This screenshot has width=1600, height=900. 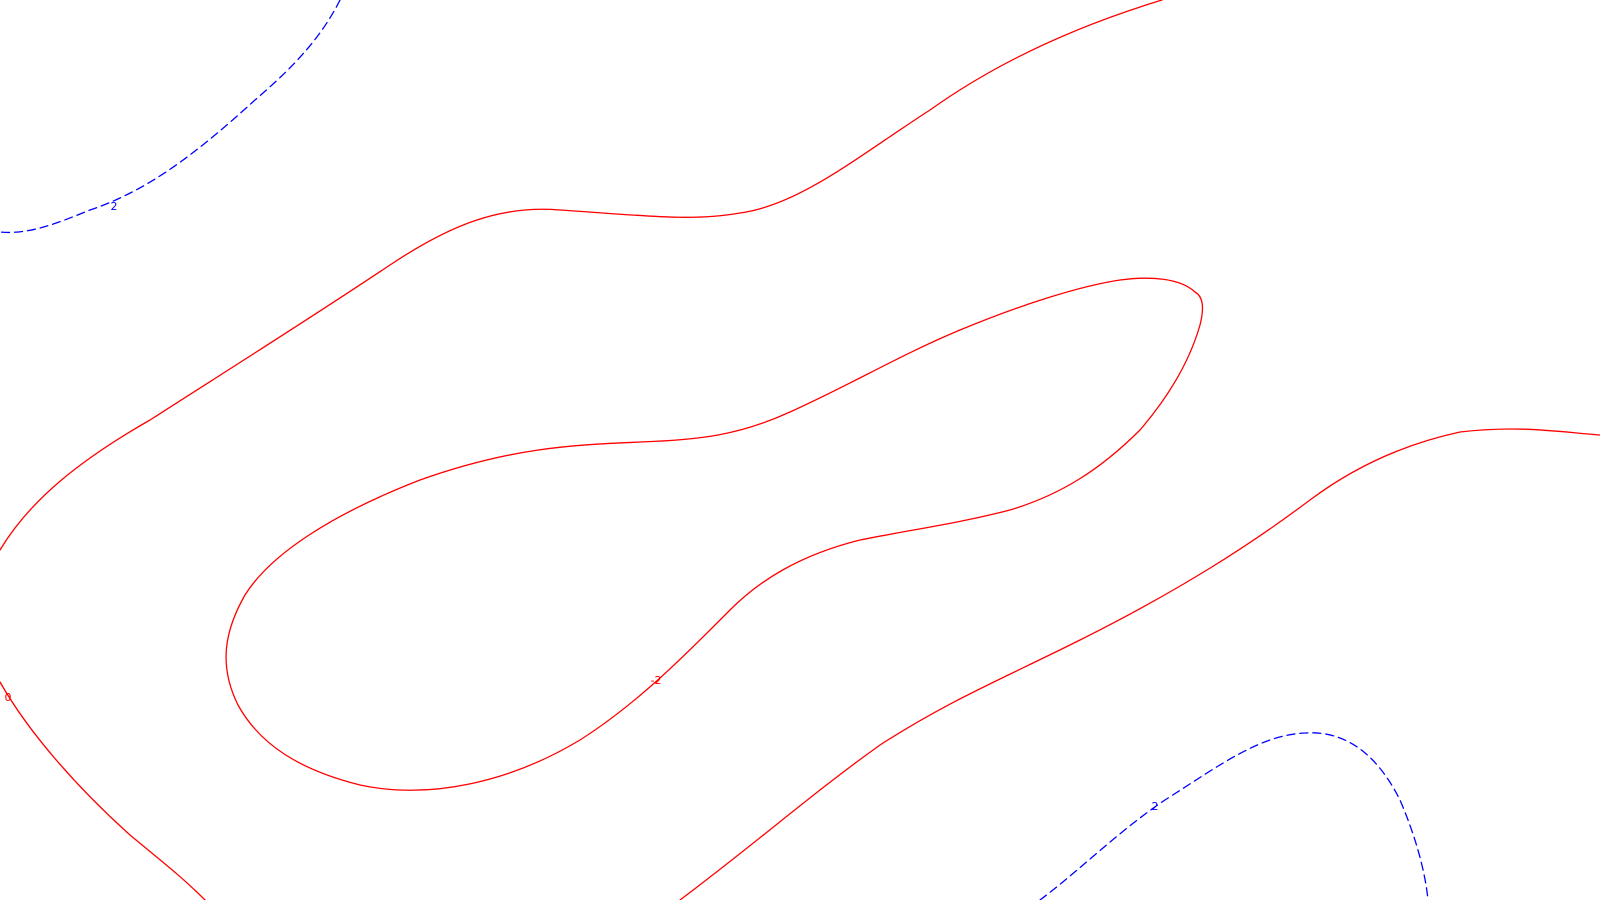 What do you see at coordinates (1155, 806) in the screenshot?
I see `contour-label-lower-right: 2` at bounding box center [1155, 806].